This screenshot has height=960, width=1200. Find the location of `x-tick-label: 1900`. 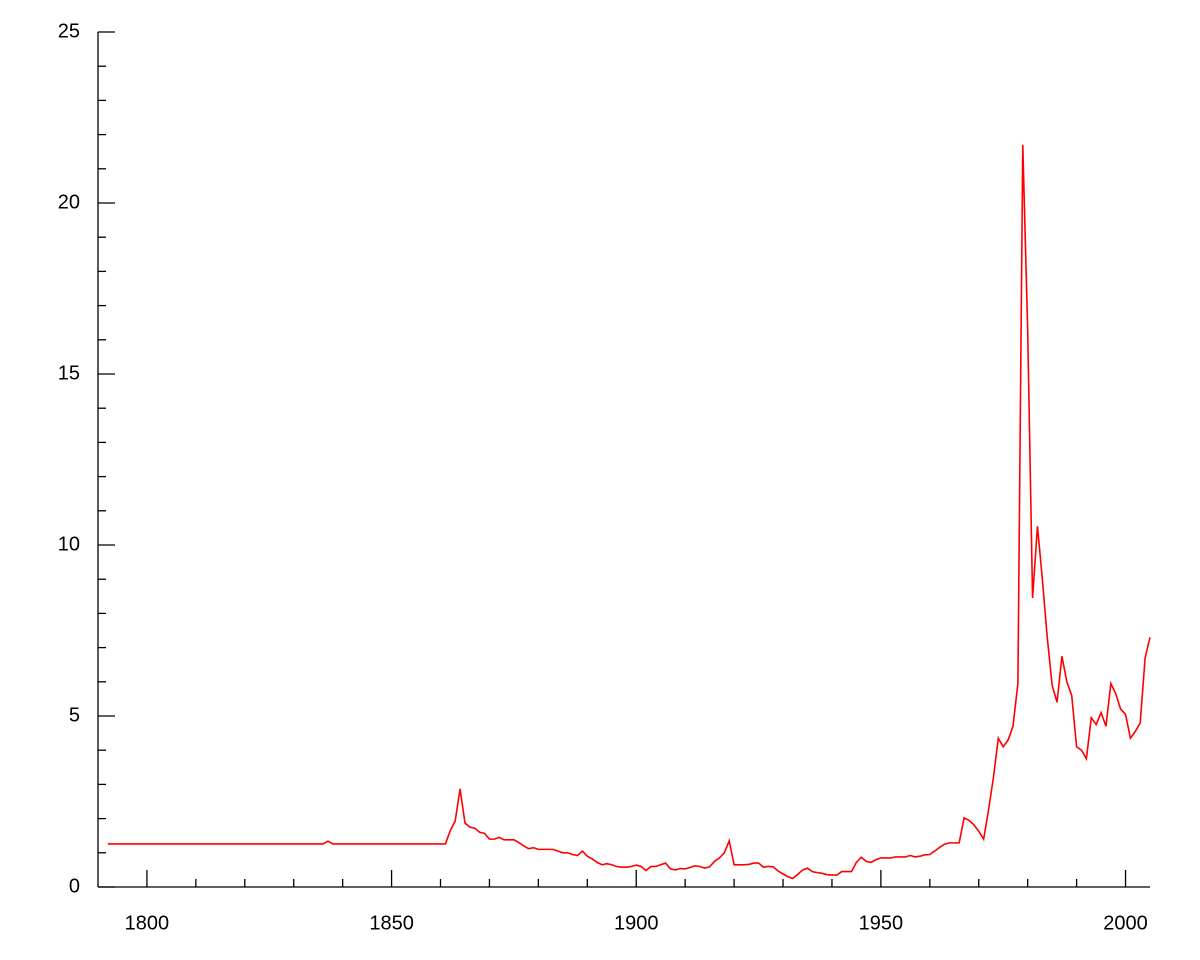

x-tick-label: 1900 is located at coordinates (636, 923).